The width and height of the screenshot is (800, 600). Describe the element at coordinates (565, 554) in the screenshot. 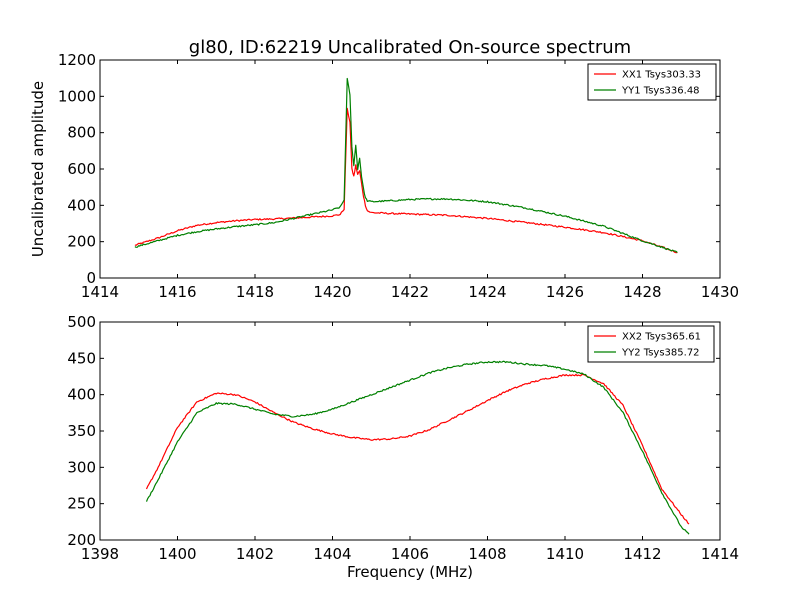

I see `bottom-x-tick-label: 1410` at that location.